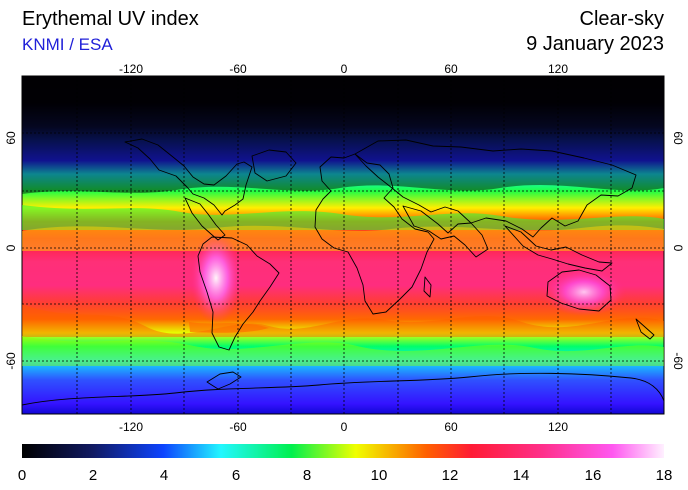 This screenshot has height=490, width=688. Describe the element at coordinates (131, 69) in the screenshot. I see `lon-tick-top-minus-120: -120` at that location.